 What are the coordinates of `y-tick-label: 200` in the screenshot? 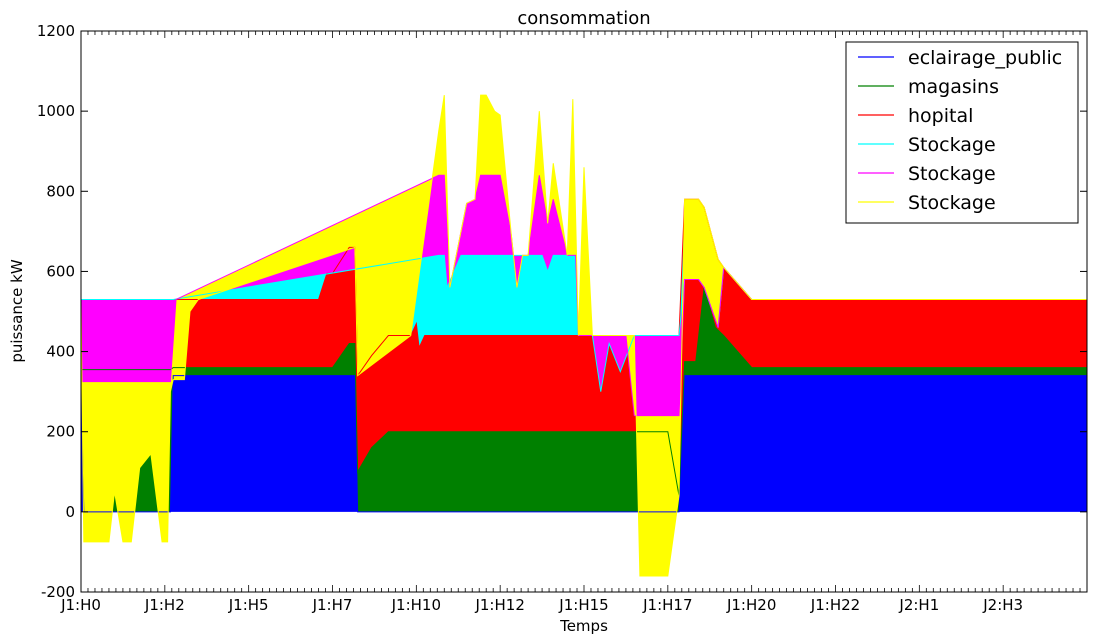 It's located at (60, 432).